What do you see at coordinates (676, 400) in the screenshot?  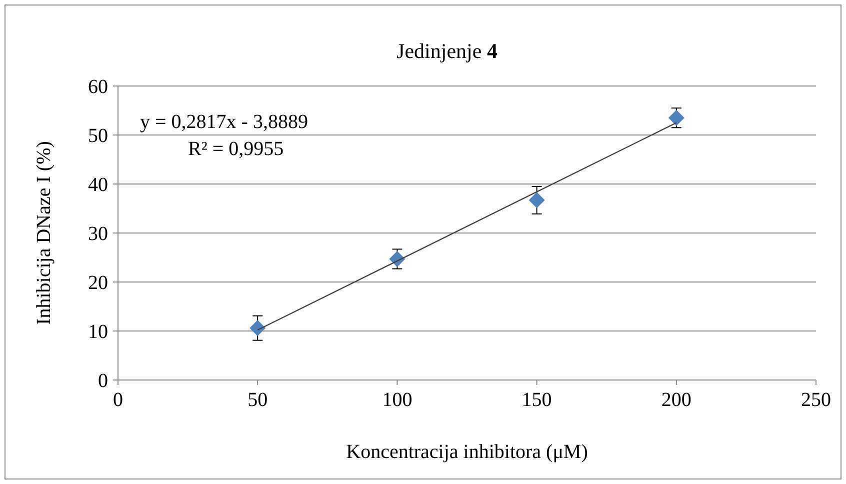 I see `x-tick-label: 200` at bounding box center [676, 400].